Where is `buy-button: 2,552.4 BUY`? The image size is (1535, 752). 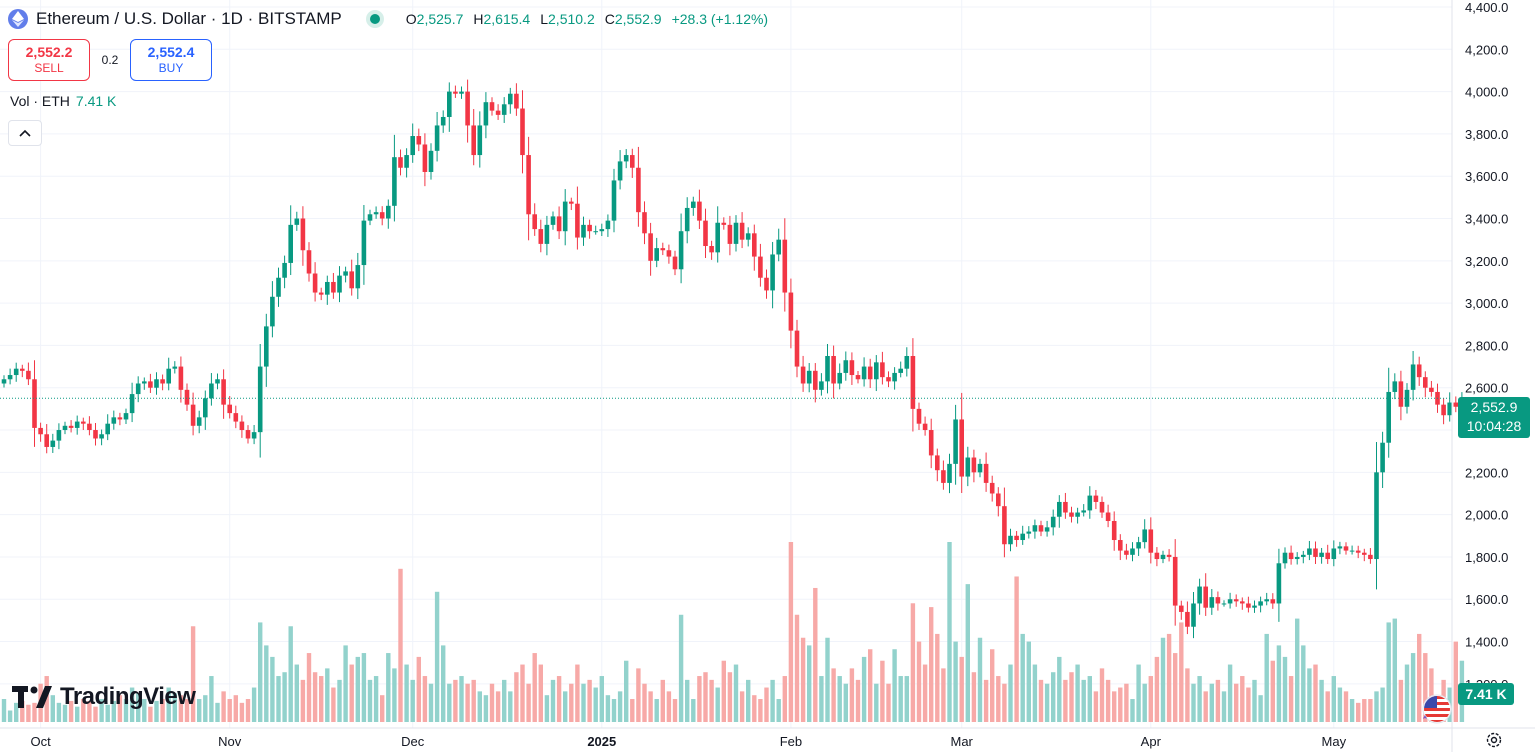
buy-button: 2,552.4 BUY is located at coordinates (171, 60).